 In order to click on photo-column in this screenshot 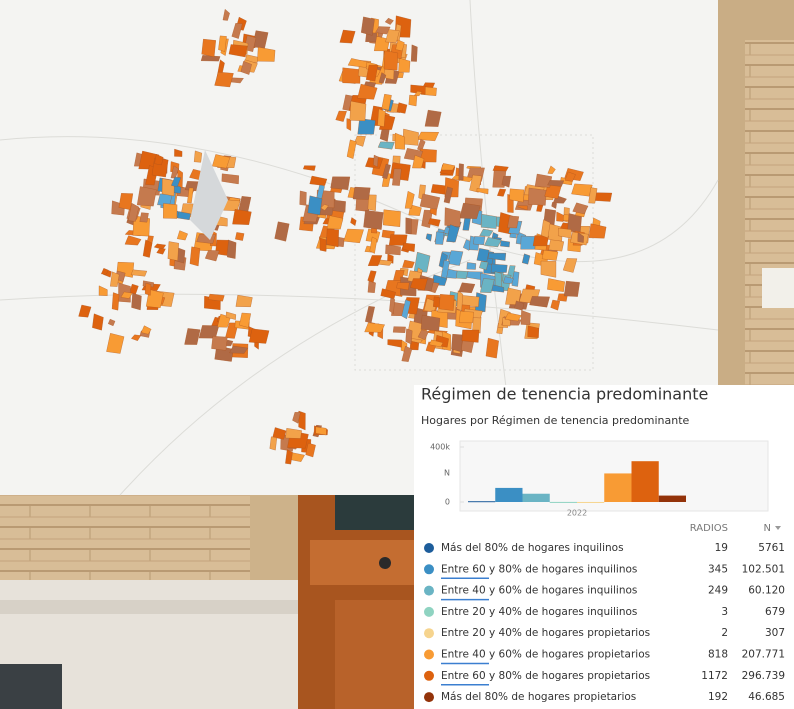, I will do `click(275, 537)`.